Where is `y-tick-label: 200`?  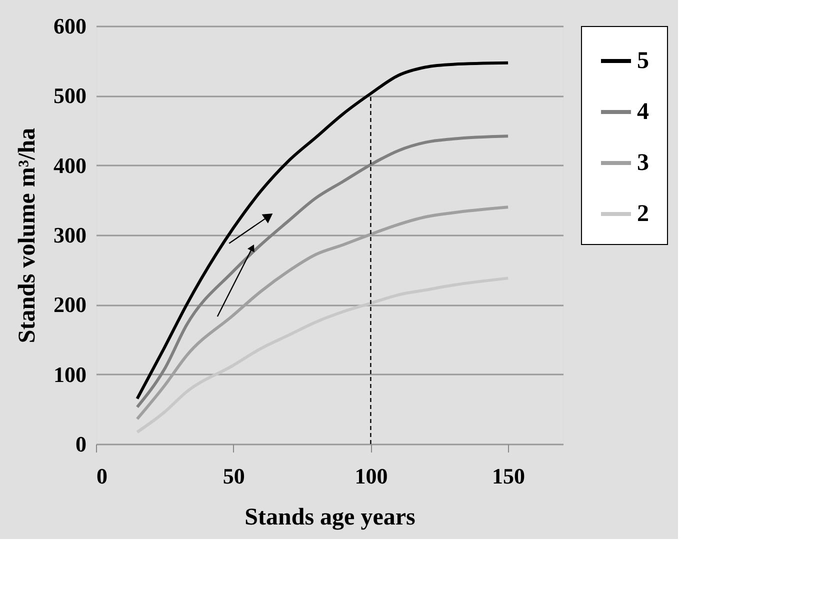
y-tick-label: 200 is located at coordinates (70, 305).